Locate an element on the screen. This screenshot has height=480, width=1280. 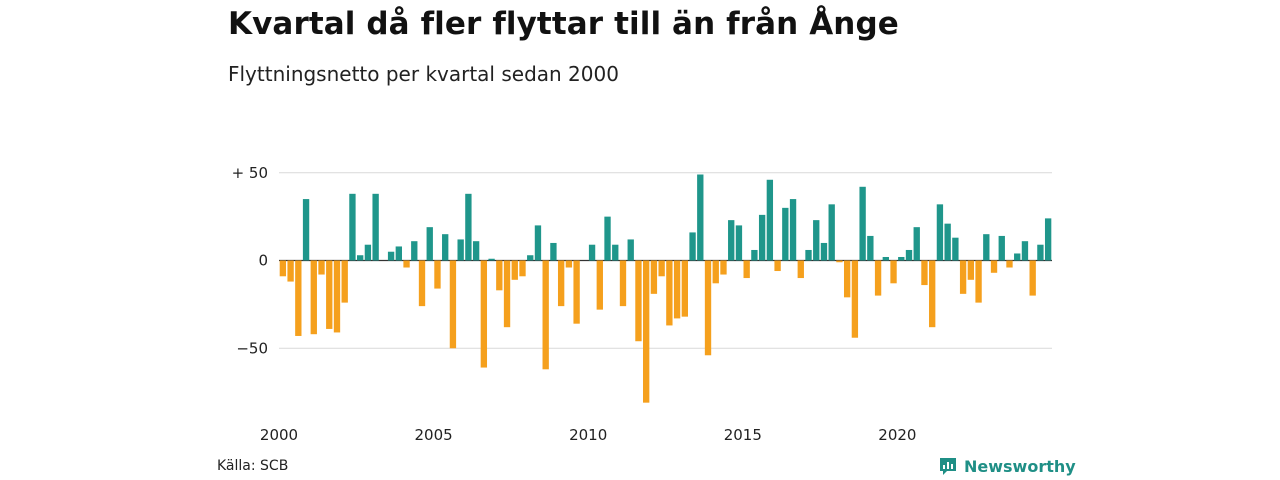
y-tick-label: 0 is located at coordinates (263, 261).